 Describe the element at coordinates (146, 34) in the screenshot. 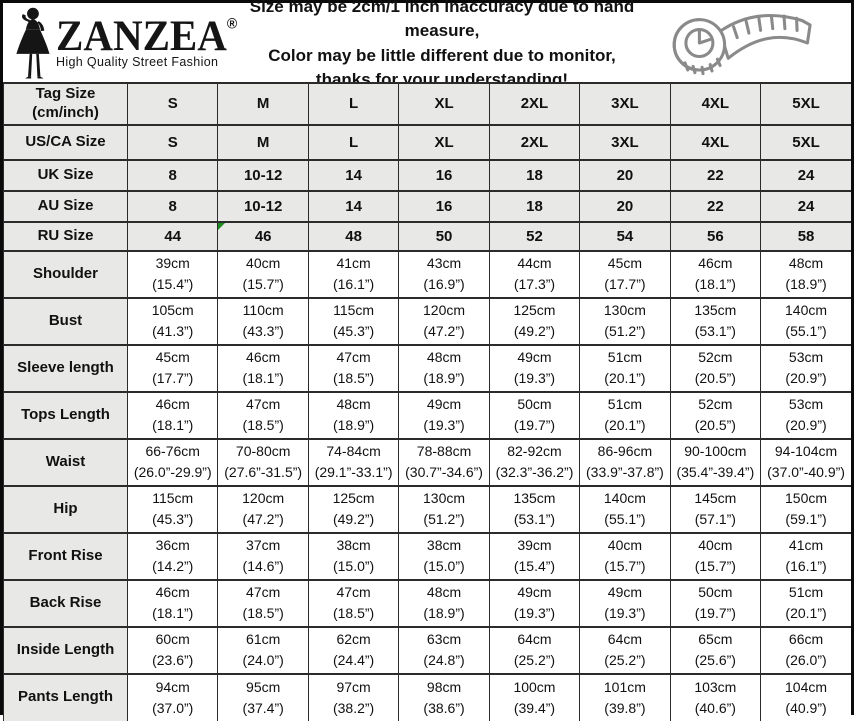

I see `brand-name: ZANZEA®` at that location.